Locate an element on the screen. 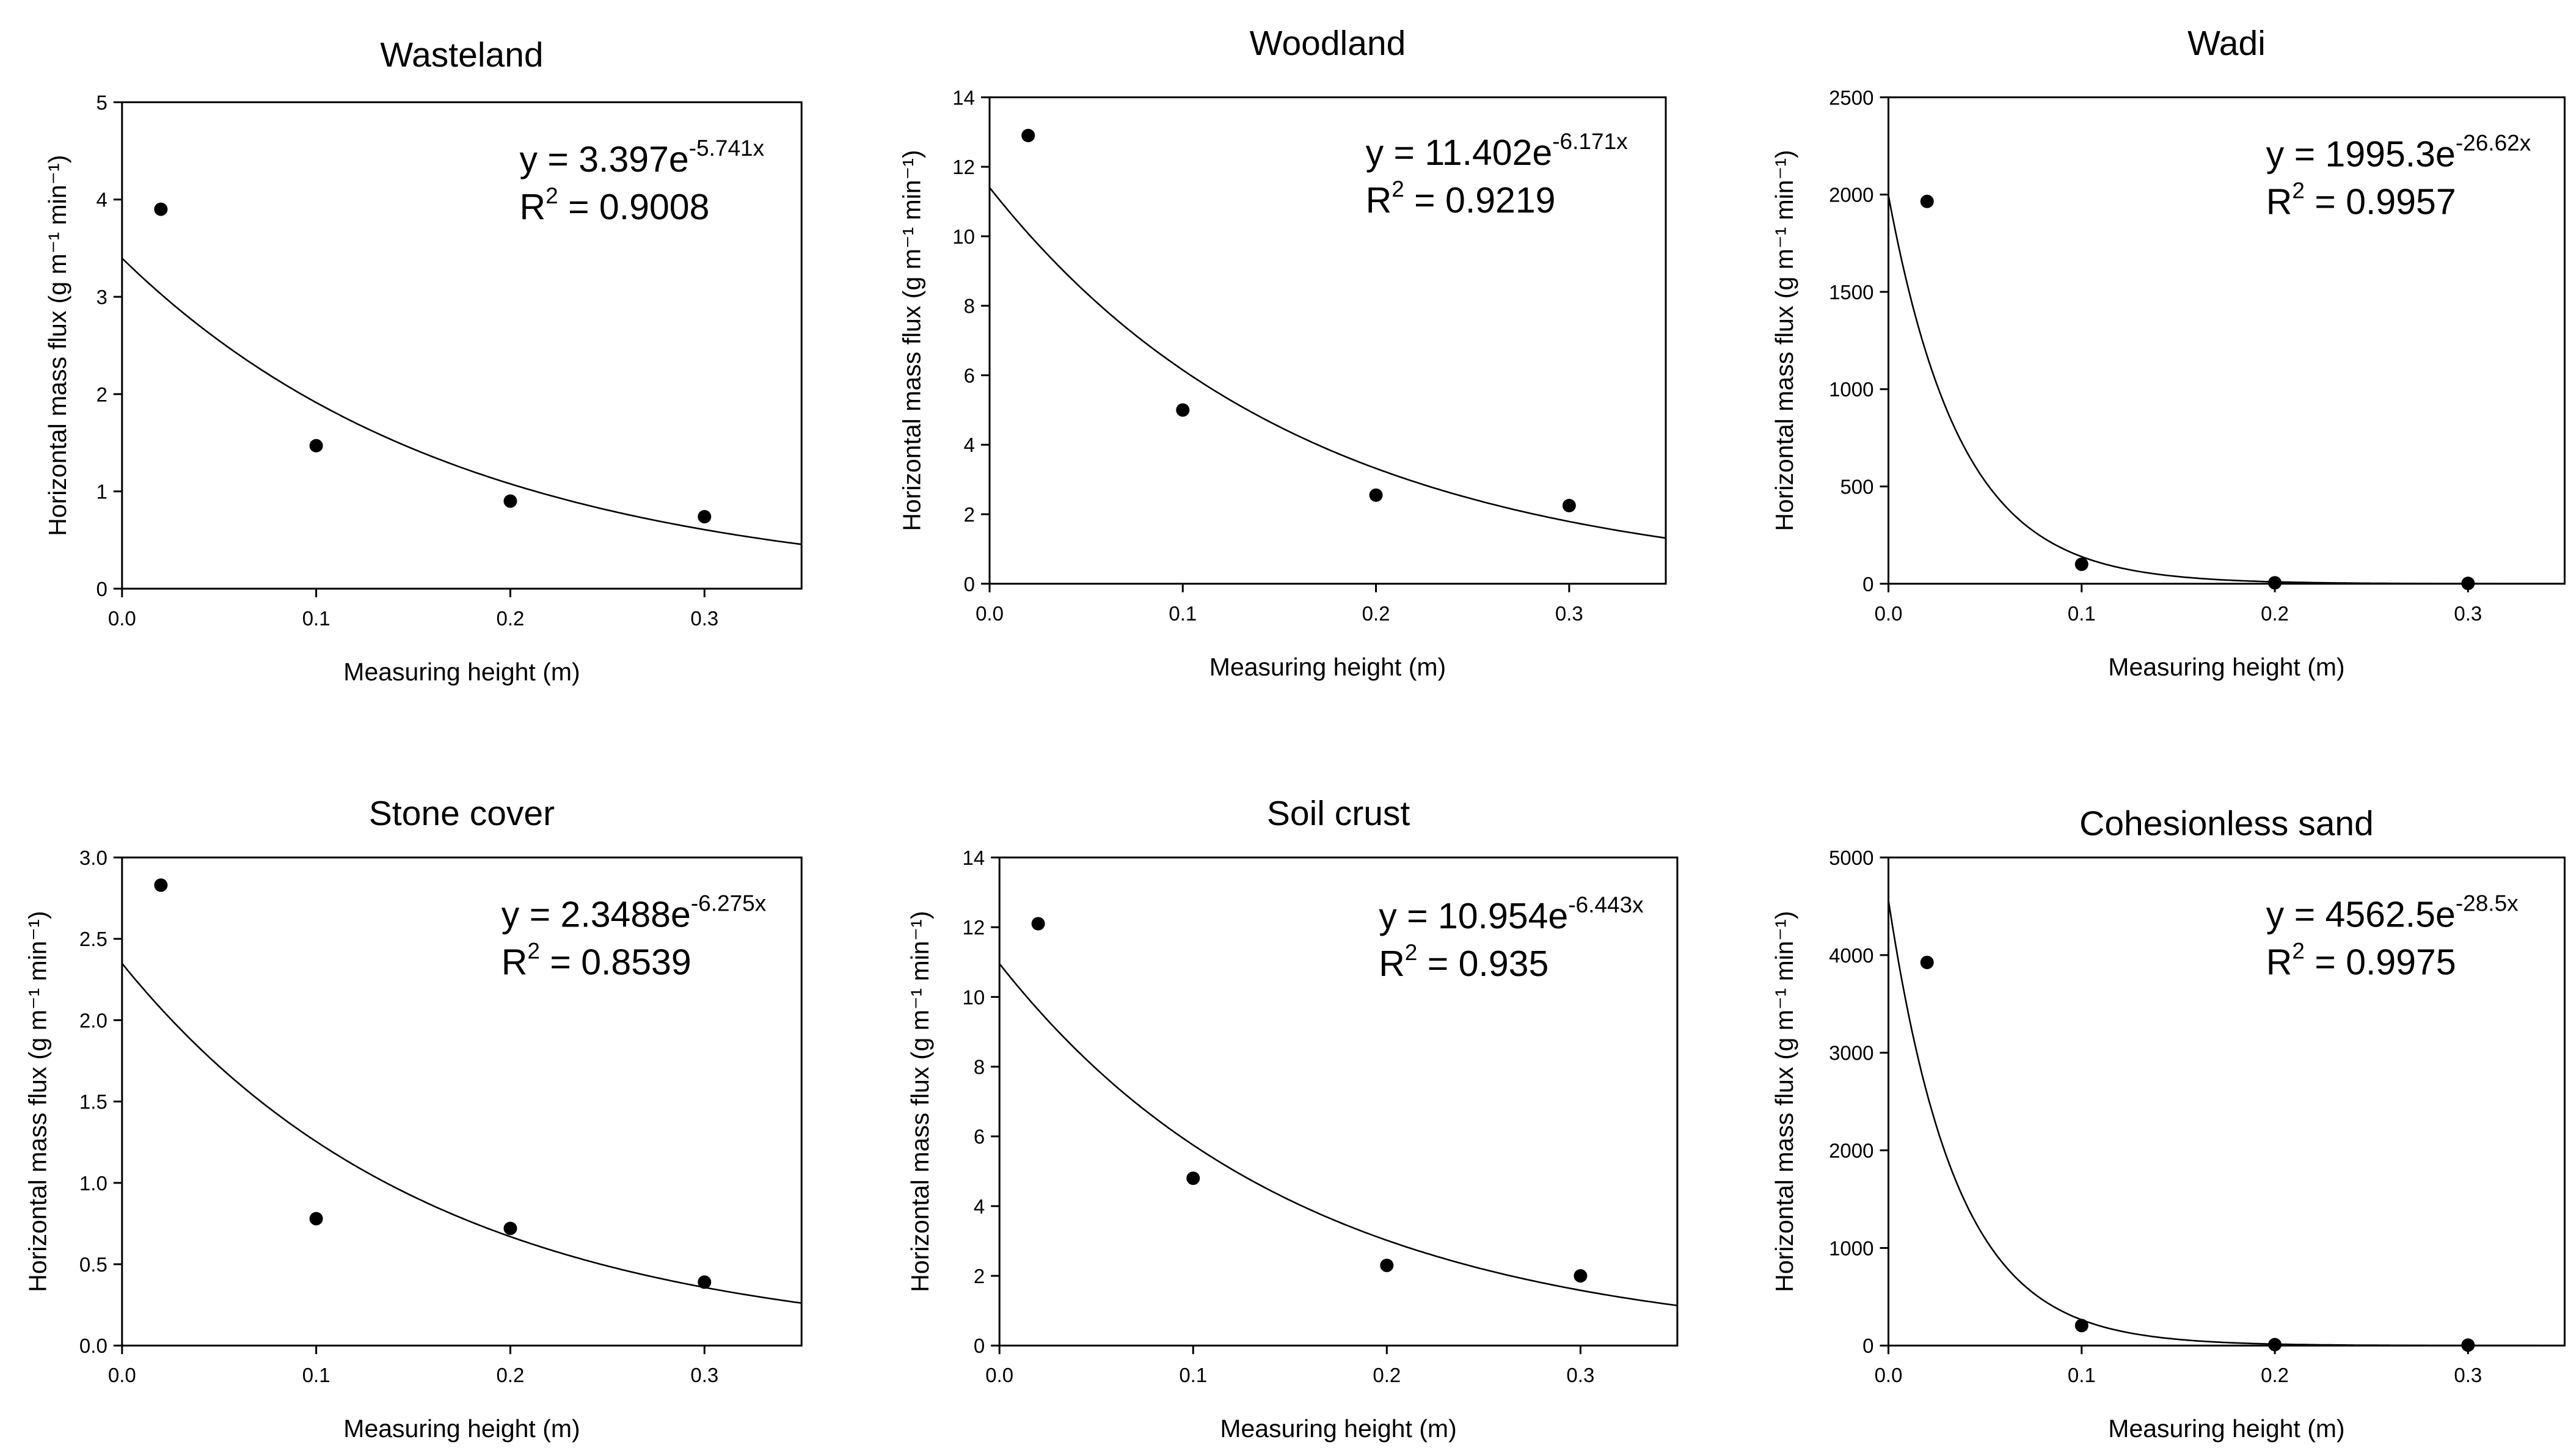 The height and width of the screenshot is (1456, 2568). y-tick-label: 10 is located at coordinates (973, 997).